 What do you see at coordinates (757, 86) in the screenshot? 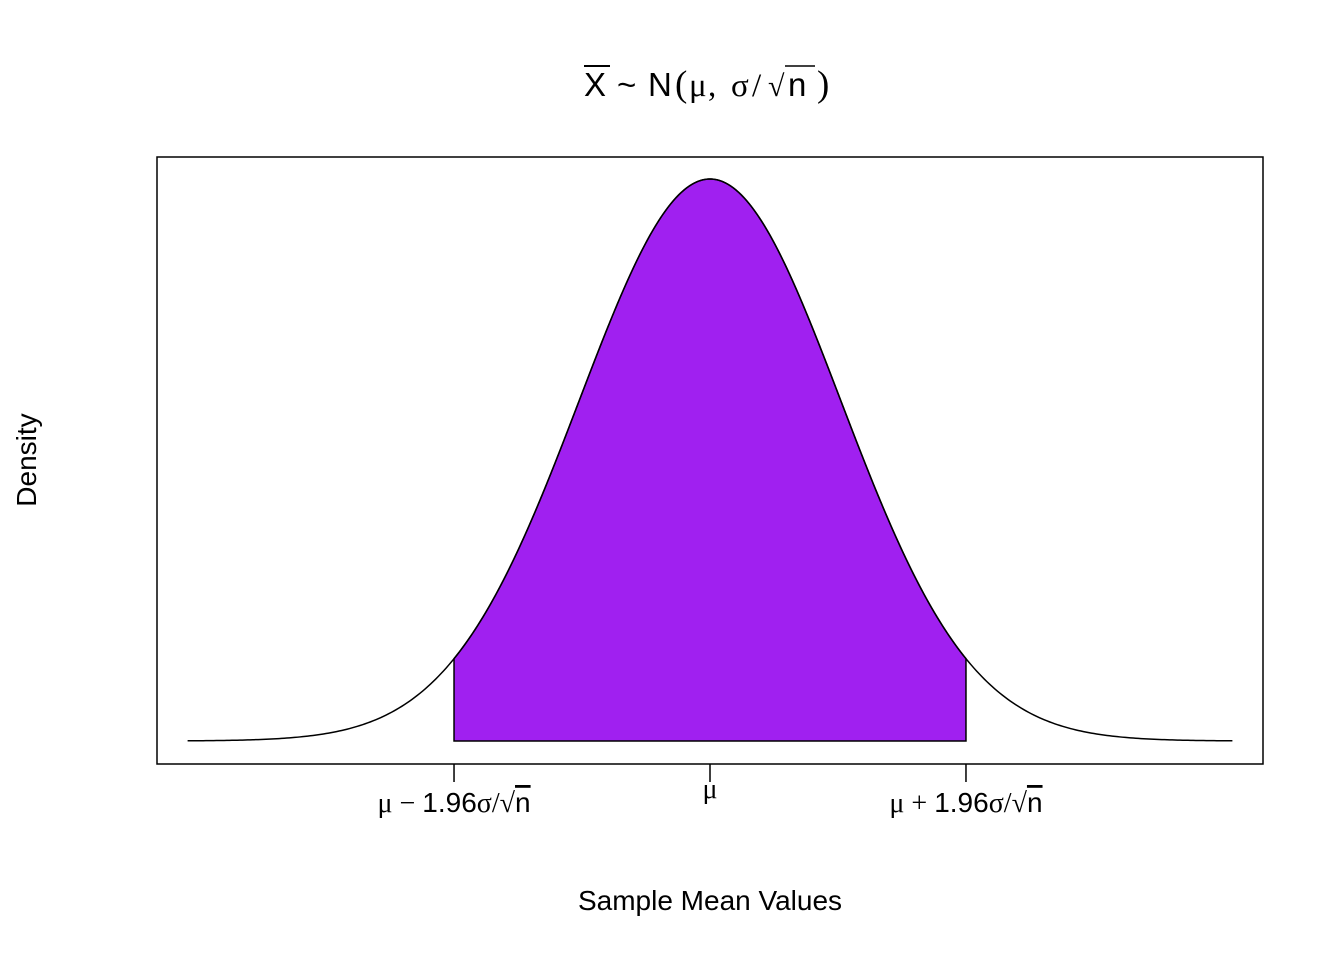
I see `title-slash: /` at bounding box center [757, 86].